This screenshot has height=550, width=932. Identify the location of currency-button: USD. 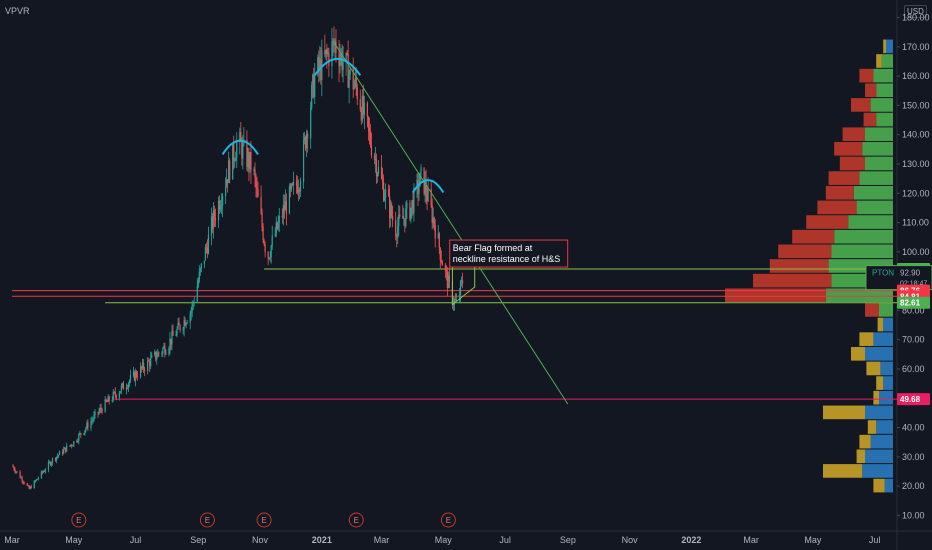
(915, 11).